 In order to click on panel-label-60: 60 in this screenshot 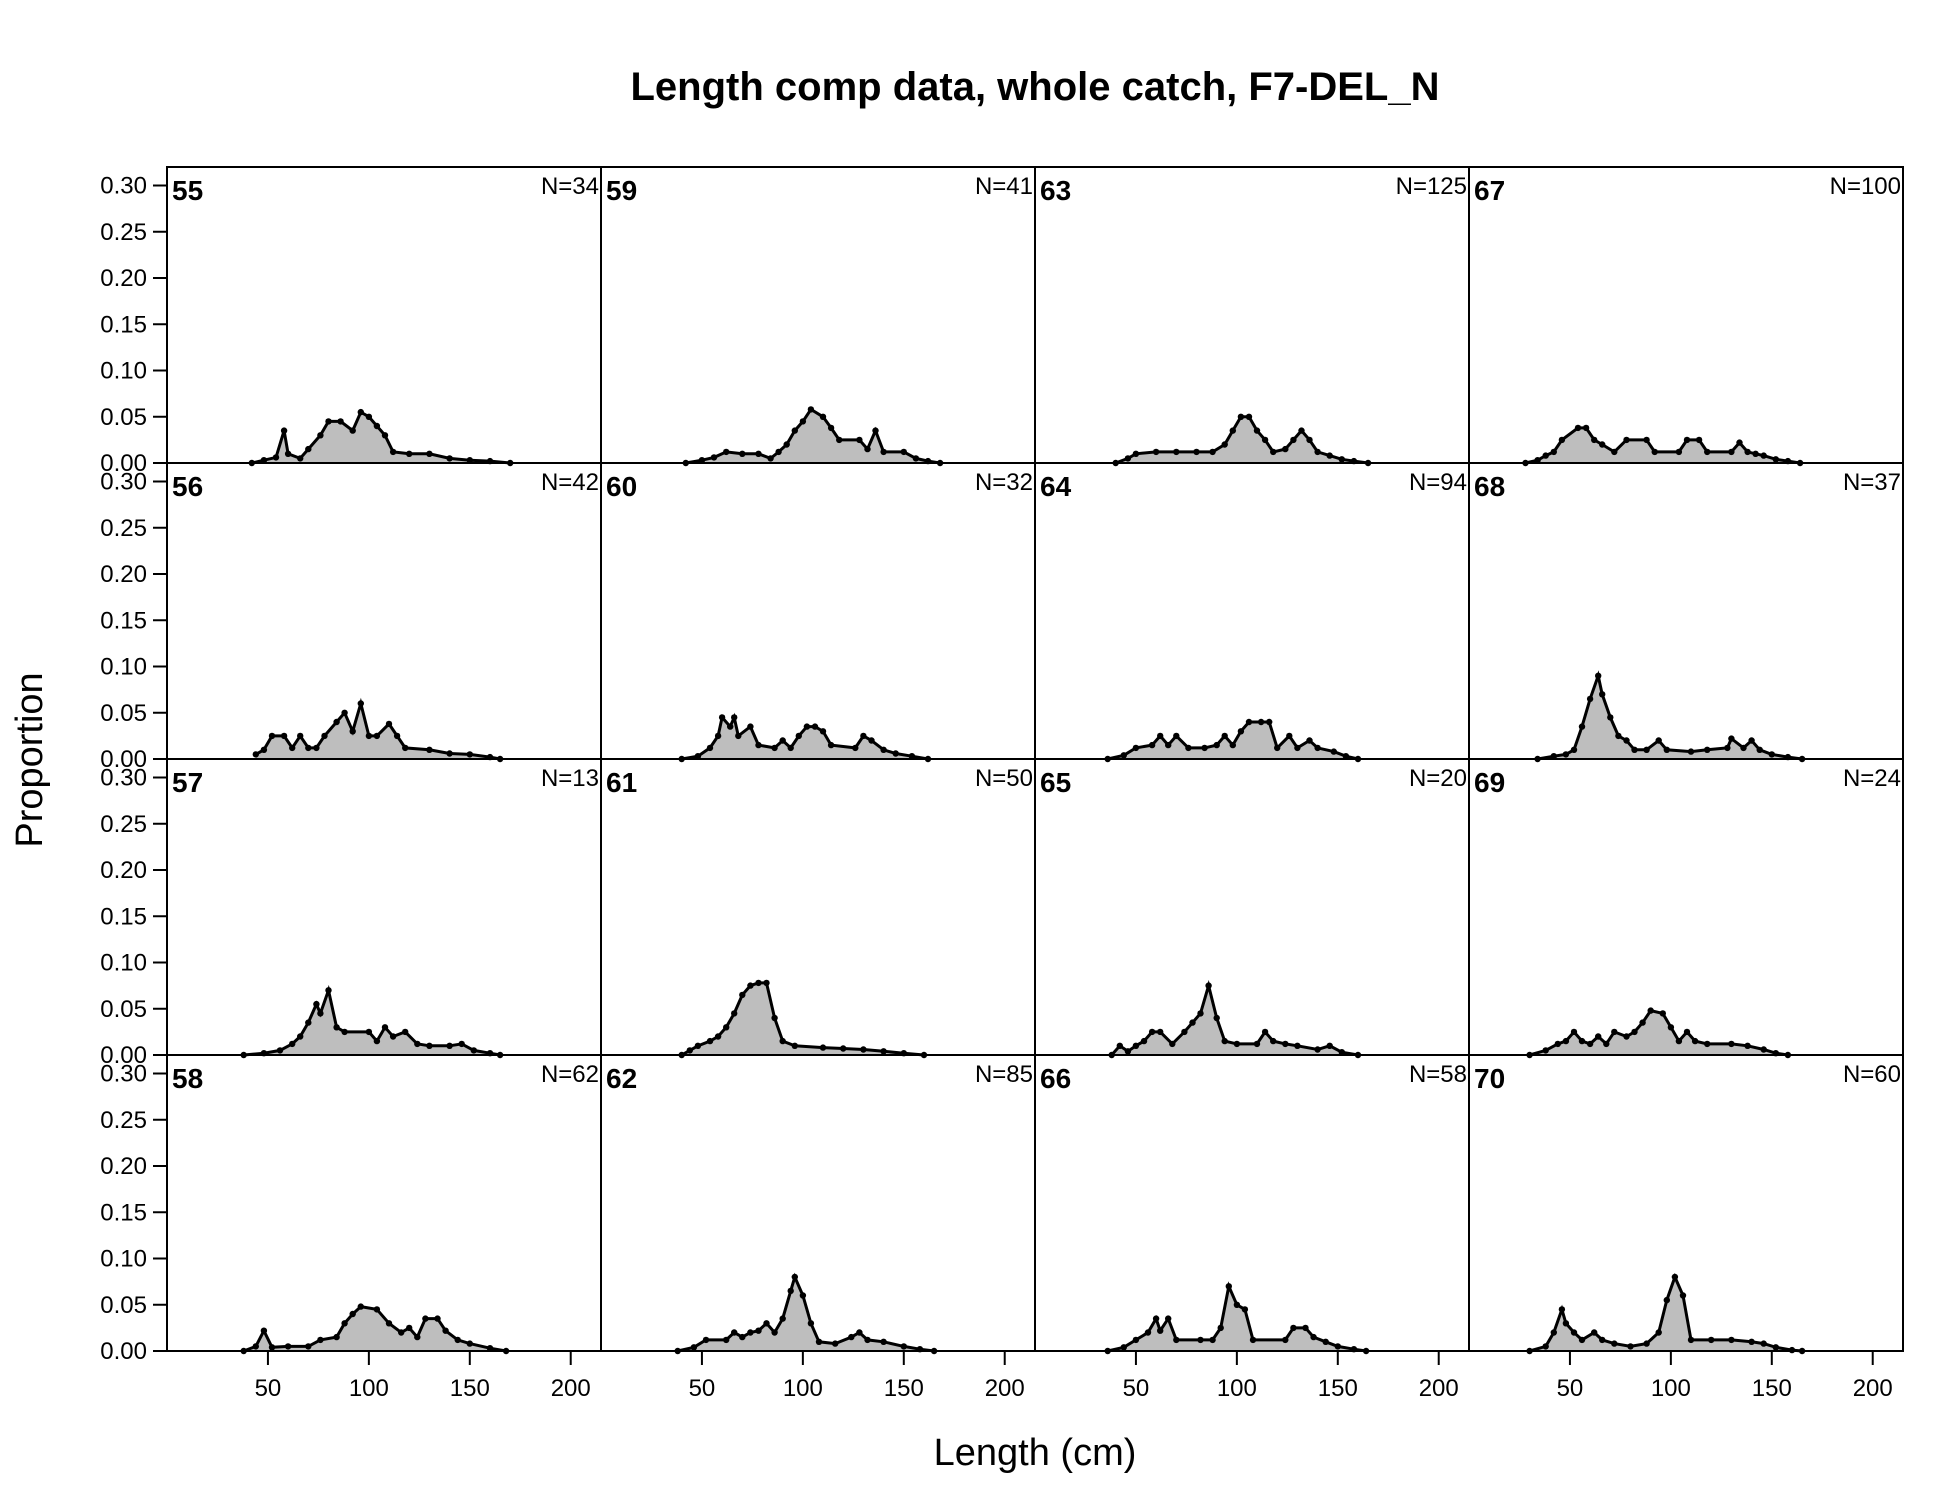, I will do `click(621, 486)`.